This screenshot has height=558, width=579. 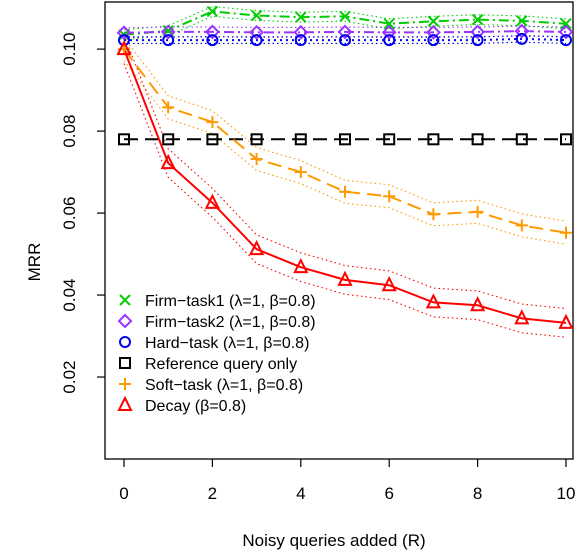 What do you see at coordinates (230, 301) in the screenshot?
I see `legend-entry-0: Firm−task1 (λ=1, β=0.8)` at bounding box center [230, 301].